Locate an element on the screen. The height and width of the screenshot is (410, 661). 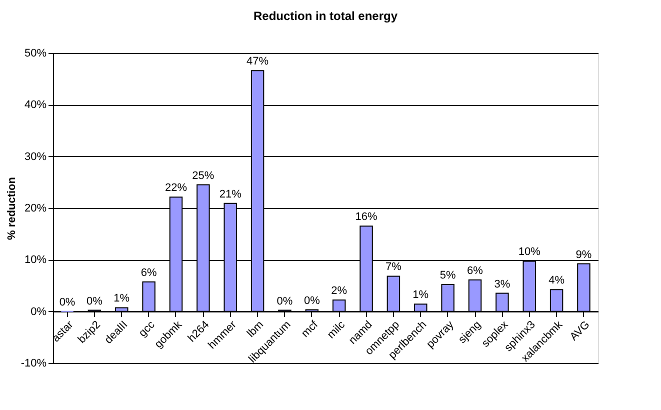
y-tick-label: 10% is located at coordinates (35, 260).